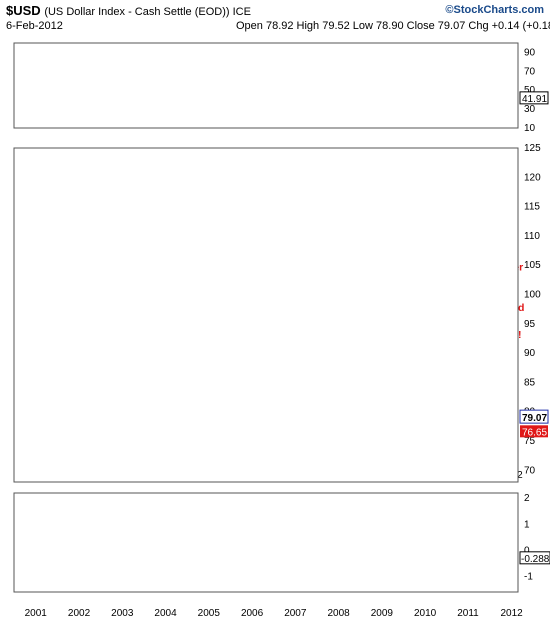 Image resolution: width=550 pixels, height=625 pixels. Describe the element at coordinates (527, 524) in the screenshot. I see `macd-tick-label: 1` at that location.